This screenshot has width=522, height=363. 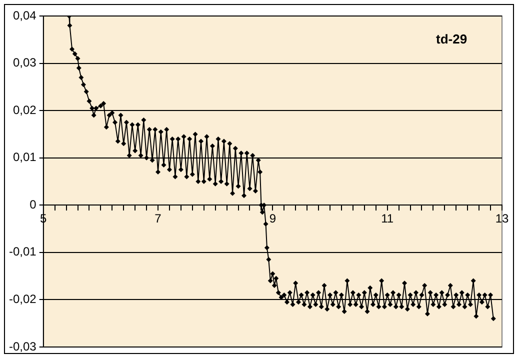 I want to click on y-tick-label: 0,03, so click(x=24, y=63).